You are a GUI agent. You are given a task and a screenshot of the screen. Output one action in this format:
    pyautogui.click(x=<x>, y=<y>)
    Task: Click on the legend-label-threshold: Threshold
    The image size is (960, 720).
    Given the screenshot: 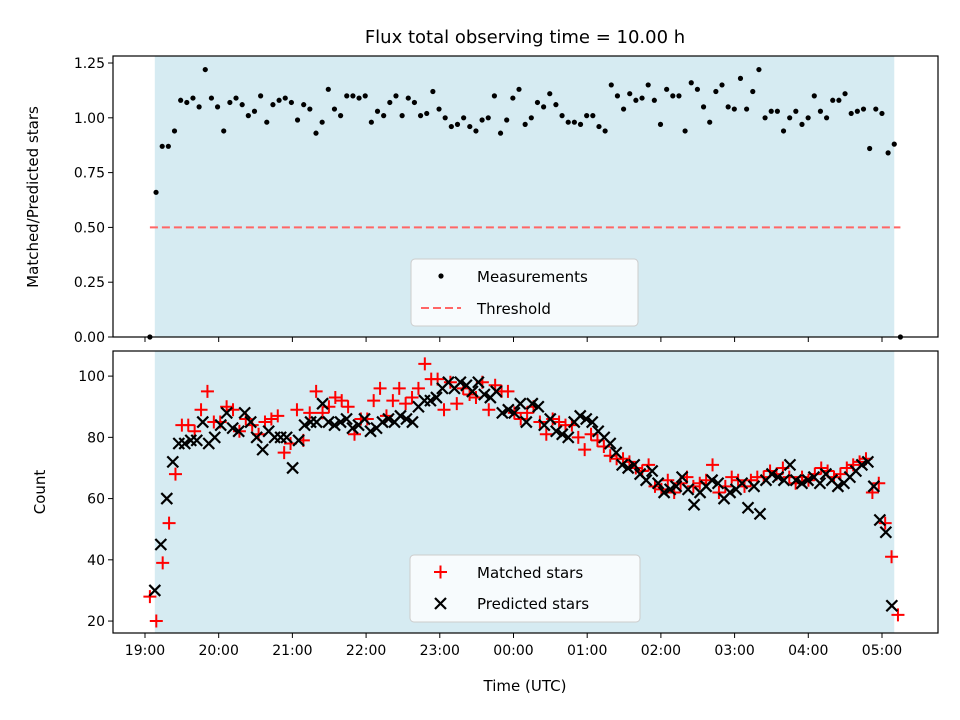 What is the action you would take?
    pyautogui.click(x=513, y=309)
    